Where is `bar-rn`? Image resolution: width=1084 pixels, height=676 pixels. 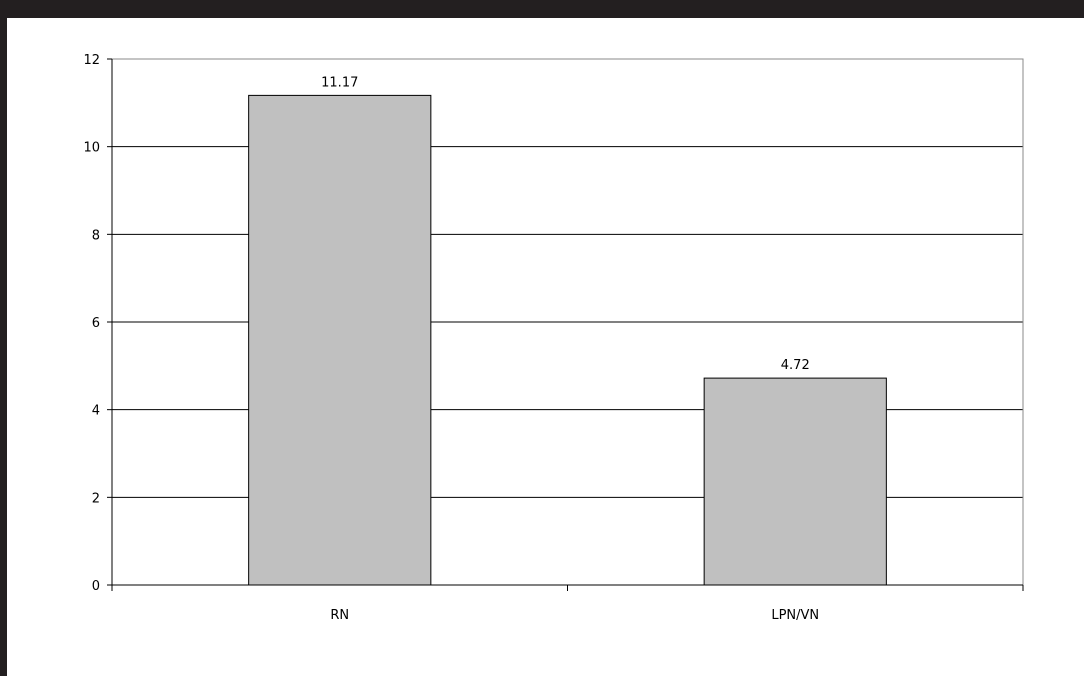 bar-rn is located at coordinates (340, 340).